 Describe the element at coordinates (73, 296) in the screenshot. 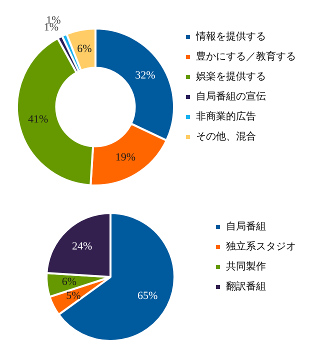

I see `data-label: 5%` at that location.